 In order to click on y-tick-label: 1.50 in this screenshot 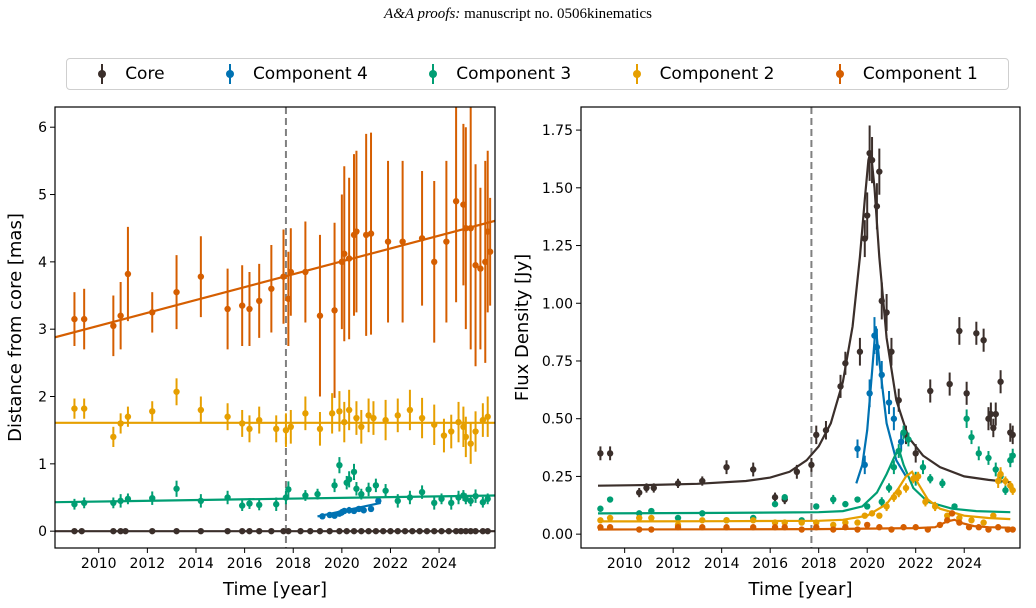, I will do `click(557, 189)`.